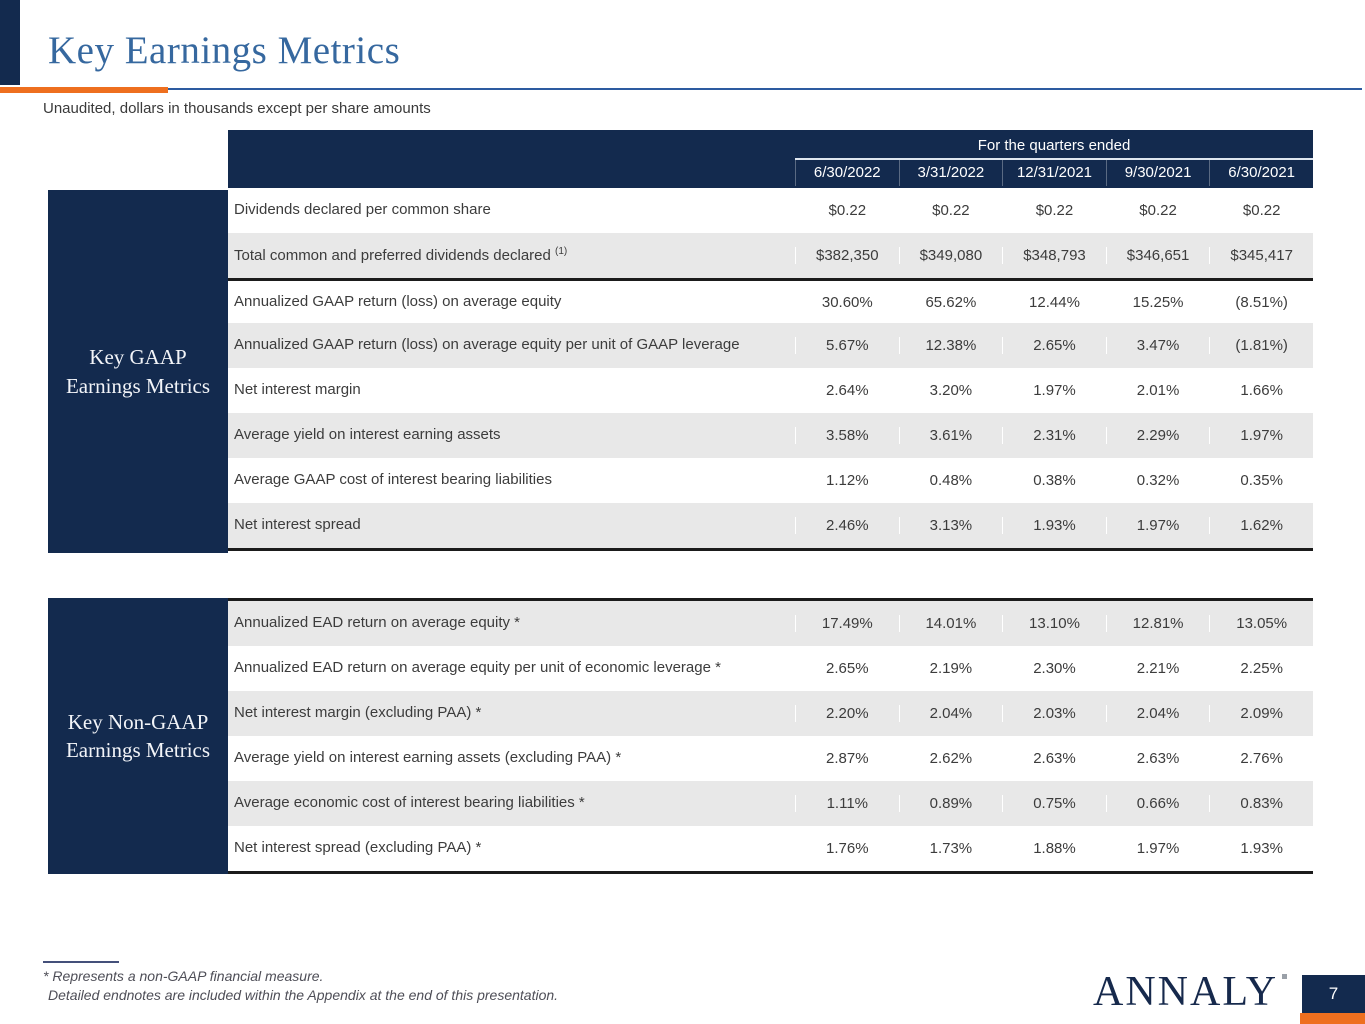  Describe the element at coordinates (950, 345) in the screenshot. I see `cell-value: 12.38%` at that location.